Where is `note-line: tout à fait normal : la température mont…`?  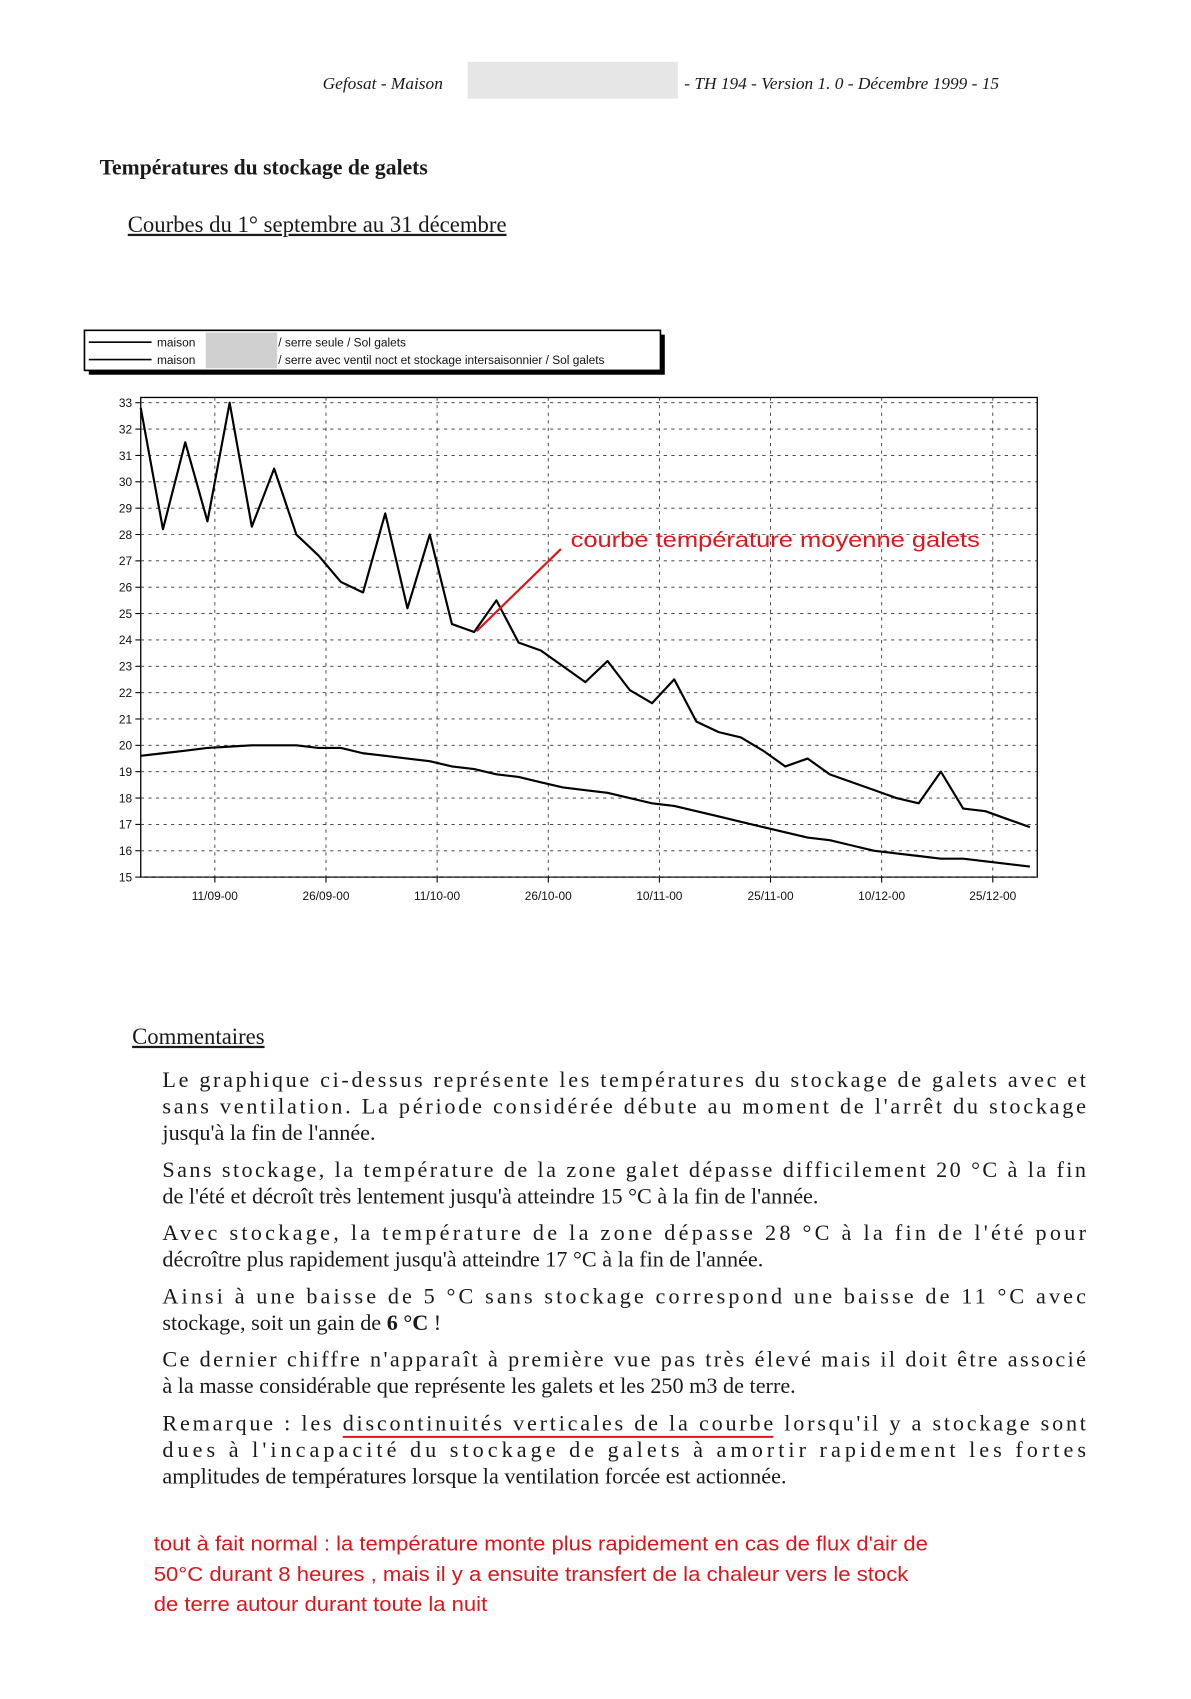 note-line: tout à fait normal : la température mont… is located at coordinates (541, 1544).